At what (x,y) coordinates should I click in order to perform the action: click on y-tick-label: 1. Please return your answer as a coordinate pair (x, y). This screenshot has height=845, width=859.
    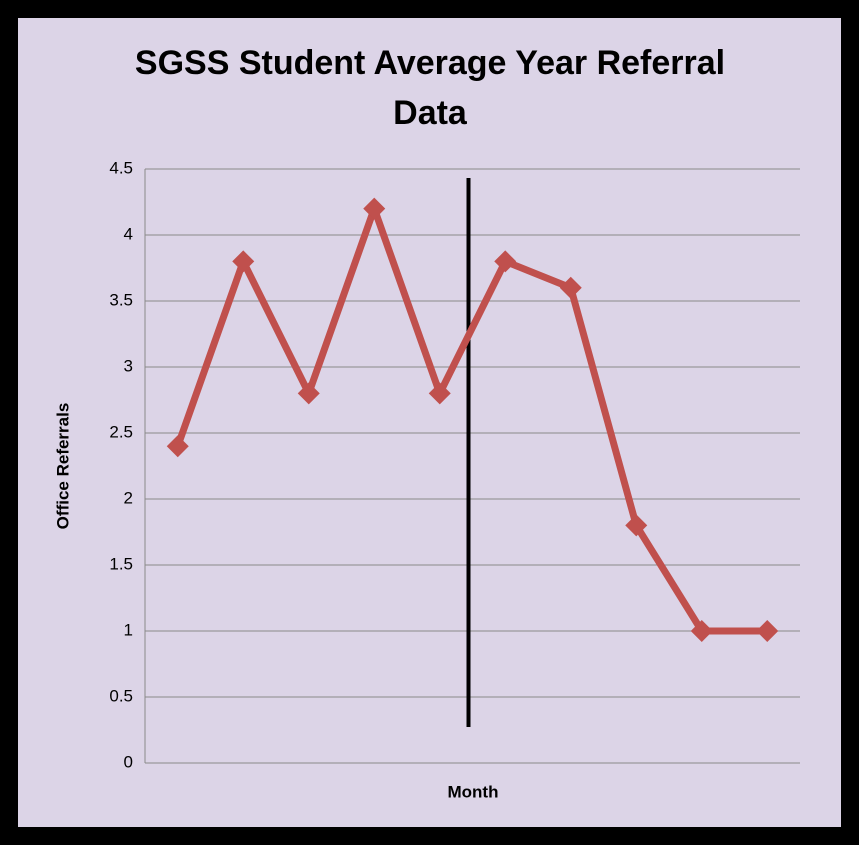
    Looking at the image, I should click on (128, 629).